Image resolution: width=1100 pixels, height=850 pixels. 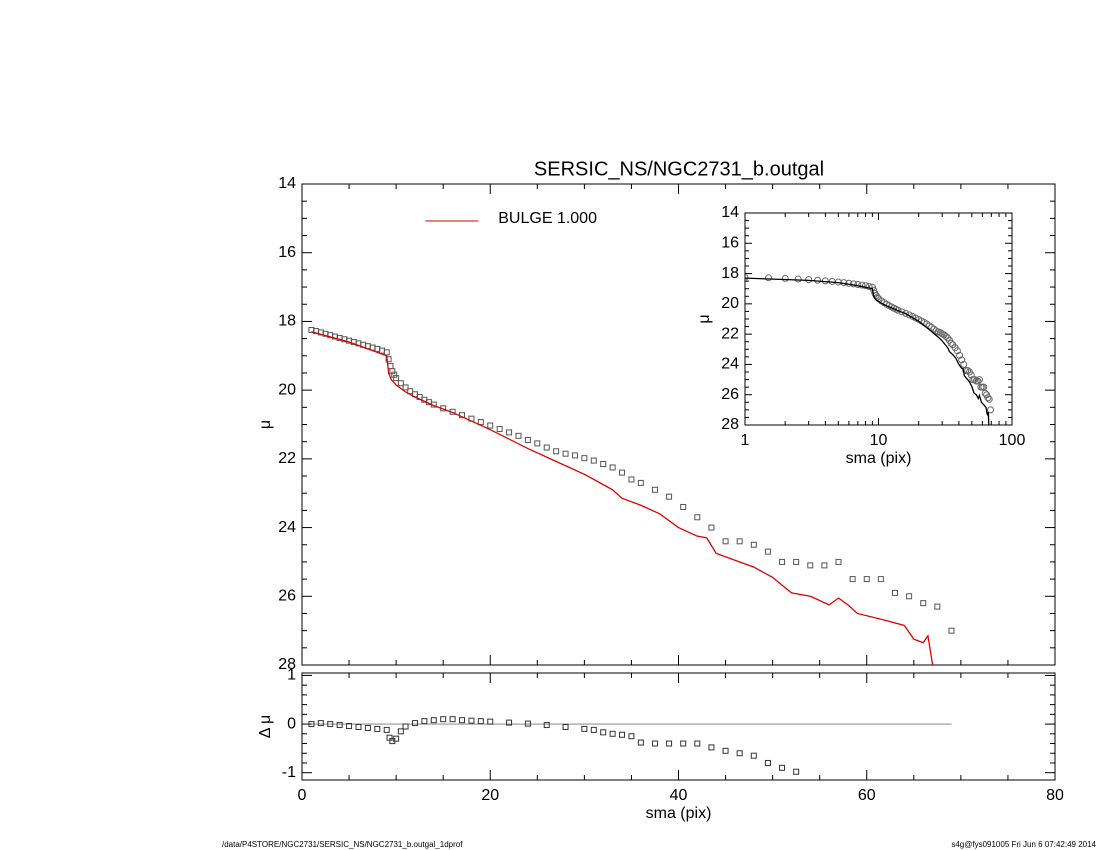 I want to click on x-tick-label: 1, so click(x=745, y=440).